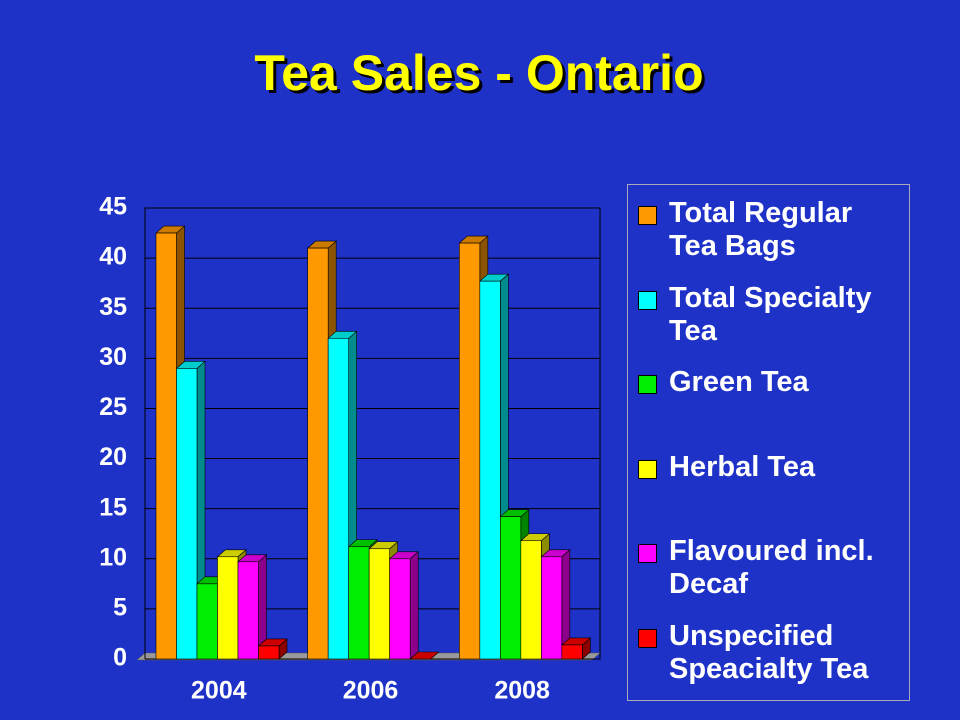 This screenshot has width=960, height=720. Describe the element at coordinates (769, 408) in the screenshot. I see `legend-item: Green Tea` at that location.